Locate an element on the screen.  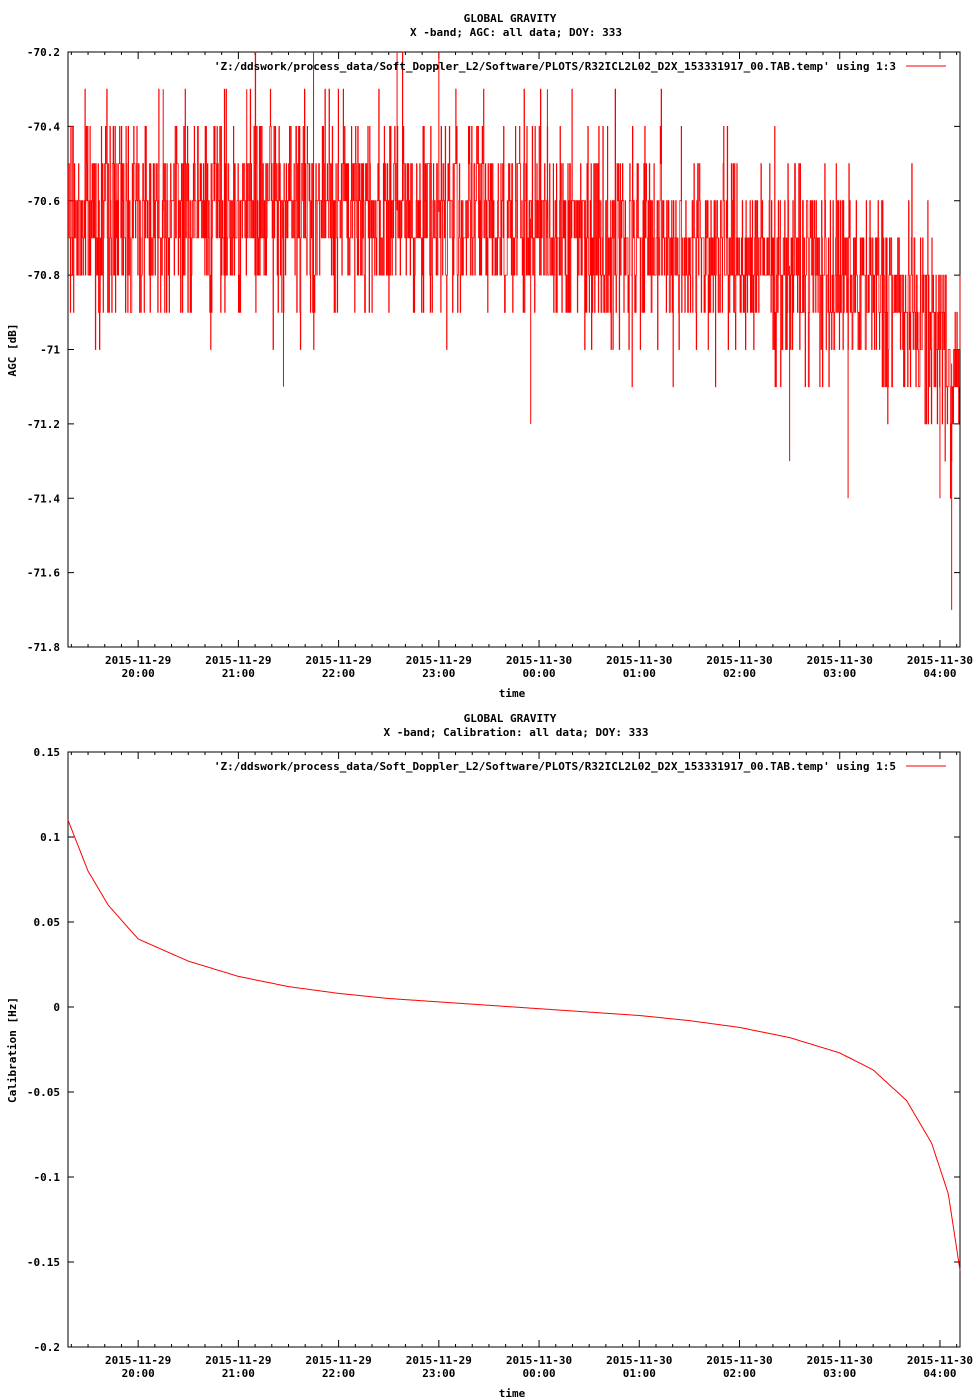
y-tick-label: -71.8 is located at coordinates (43, 647).